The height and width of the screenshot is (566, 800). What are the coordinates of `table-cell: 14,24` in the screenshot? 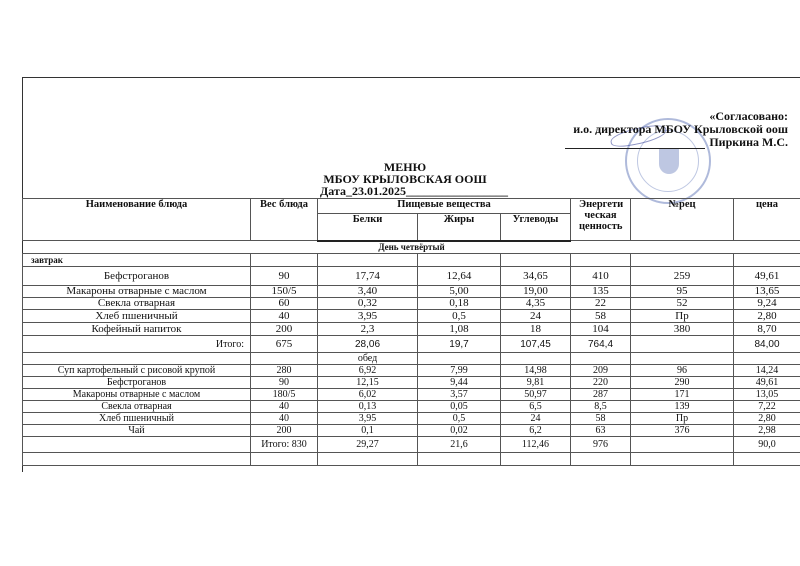 It's located at (766, 370).